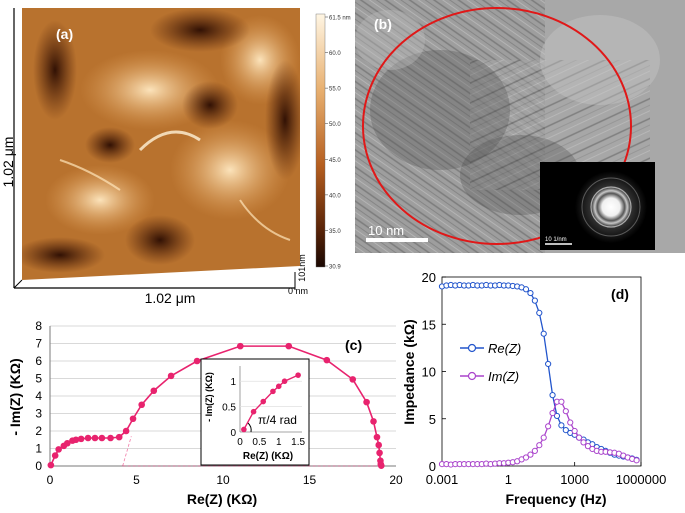 This screenshot has width=685, height=513. Describe the element at coordinates (386, 230) in the screenshot. I see `tem-scale-label: 10 nm` at that location.